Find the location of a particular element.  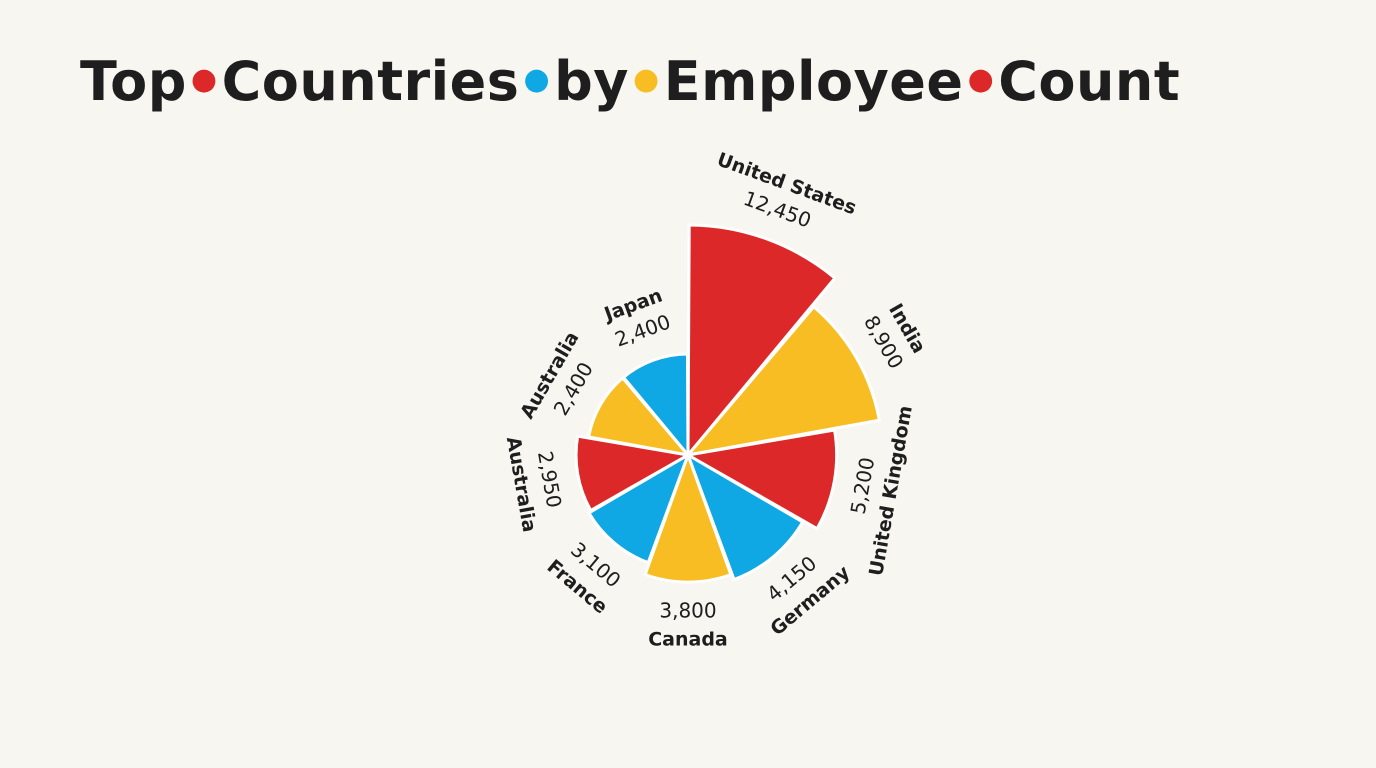

slice-germany is located at coordinates (745, 517).